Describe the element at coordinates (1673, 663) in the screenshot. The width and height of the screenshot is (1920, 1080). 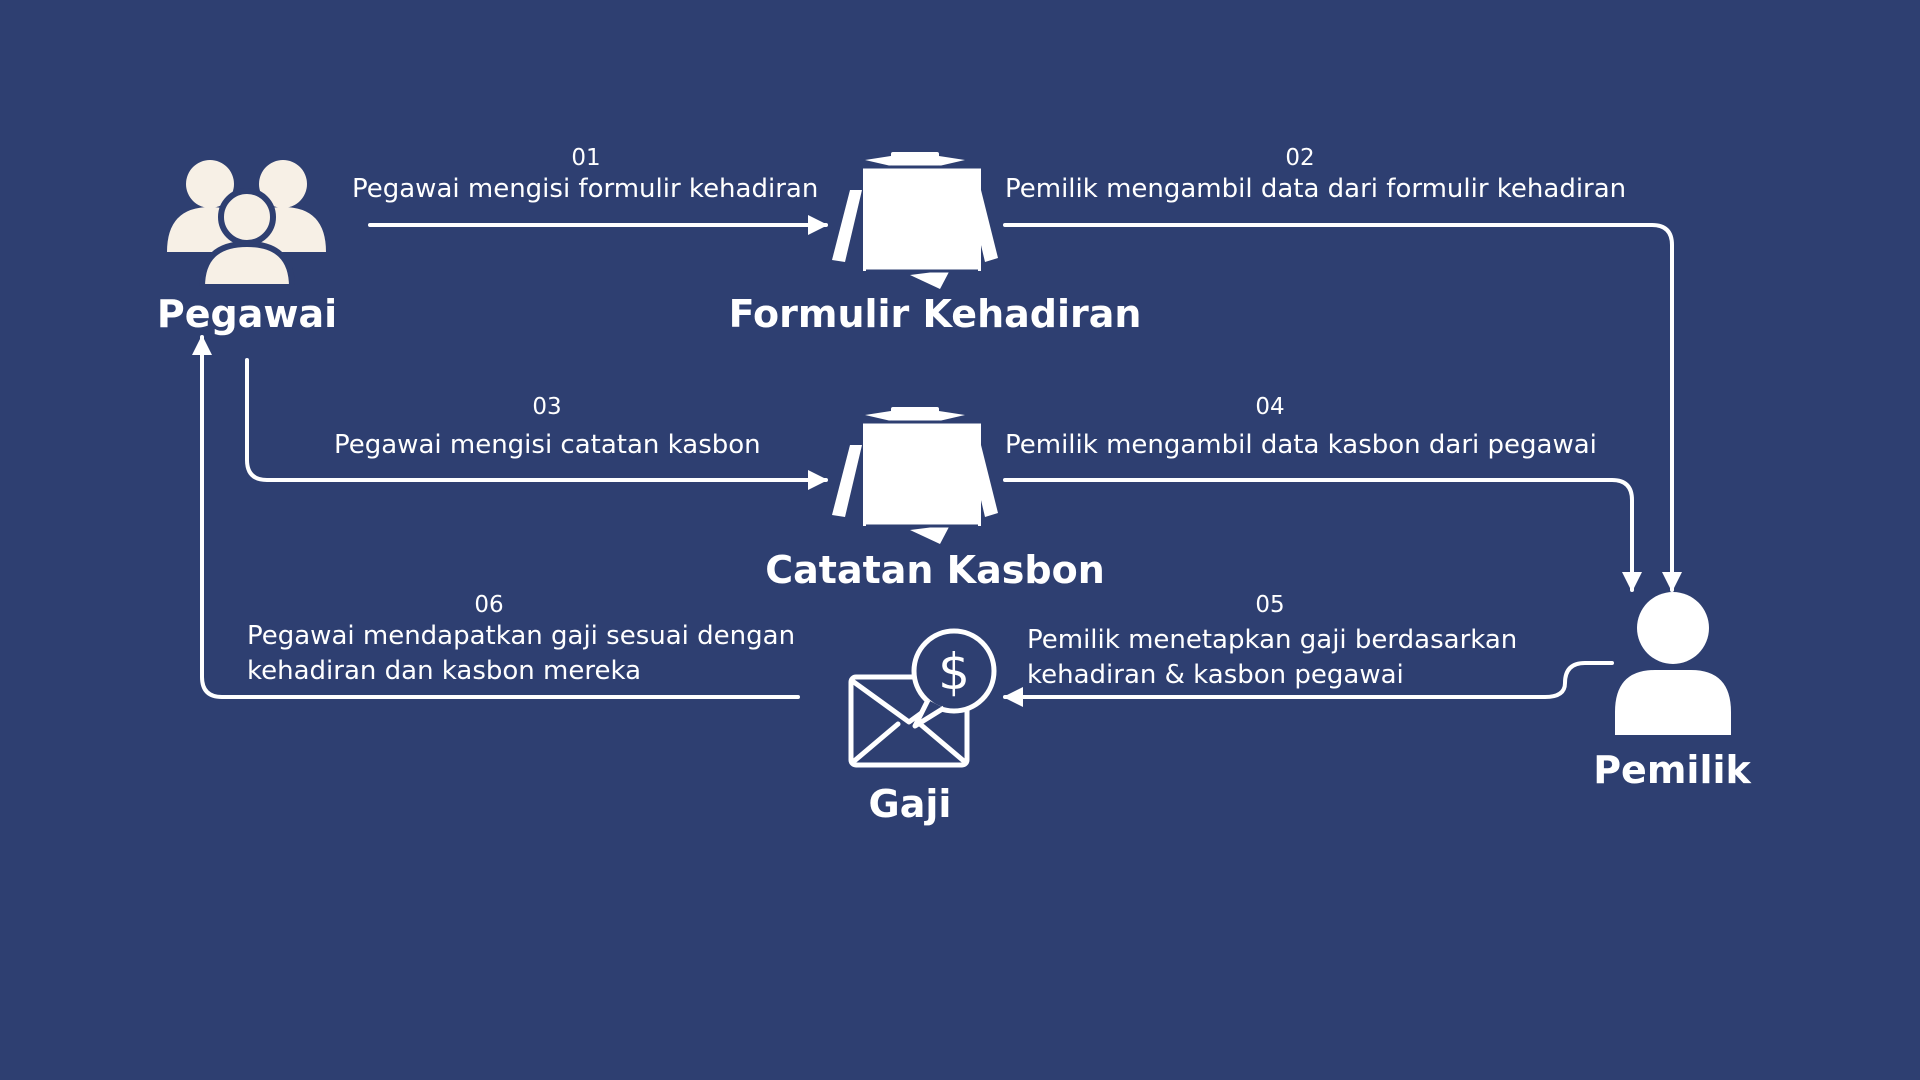
I see `user-icon` at that location.